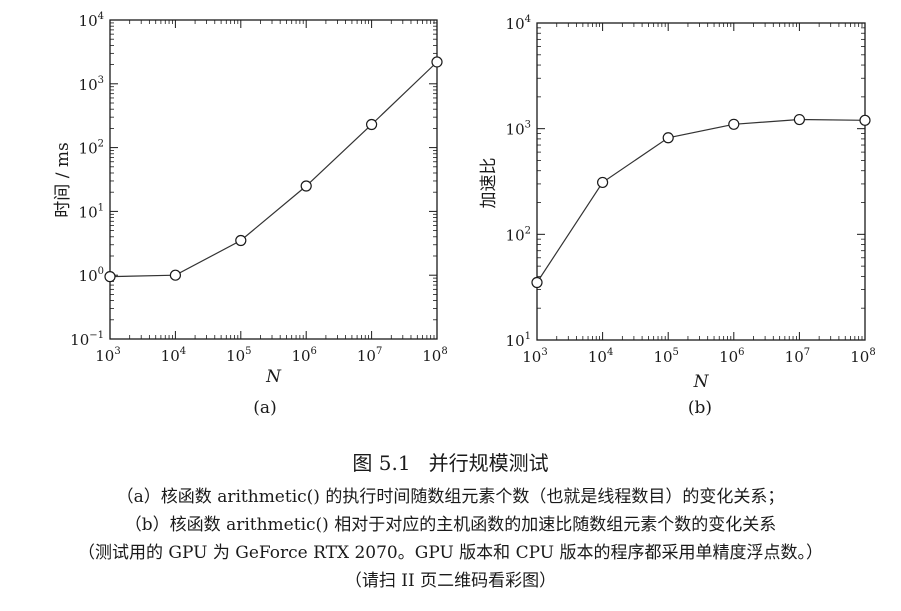  Describe the element at coordinates (101, 271) in the screenshot. I see `y-tick-label-exp: 0` at that location.